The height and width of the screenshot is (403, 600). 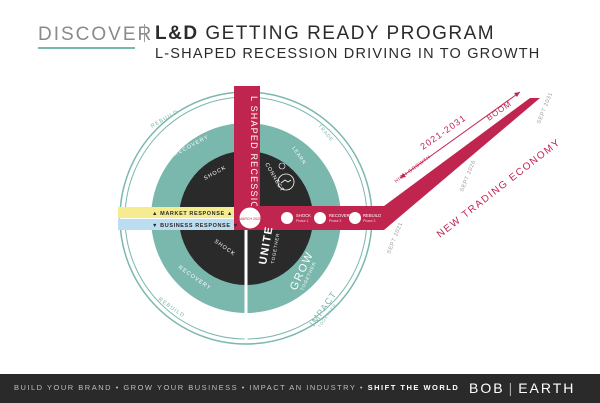 What do you see at coordinates (413, 387) in the screenshot?
I see `footer-tagline-bold: SHIFT THE WORLD` at bounding box center [413, 387].